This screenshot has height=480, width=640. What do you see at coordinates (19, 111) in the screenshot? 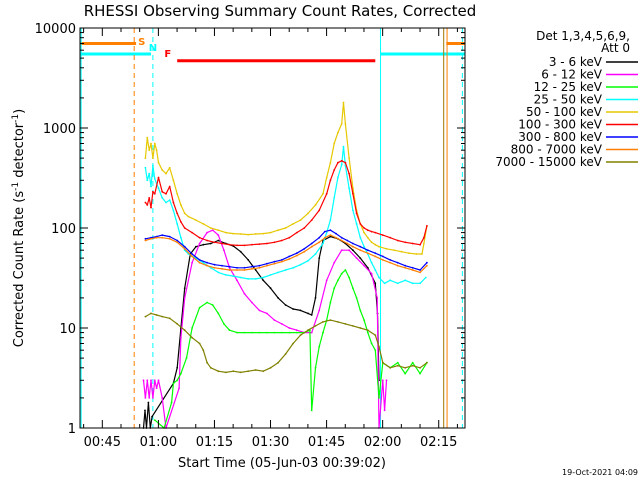
I see `y-axis-label-end: )` at bounding box center [19, 111].